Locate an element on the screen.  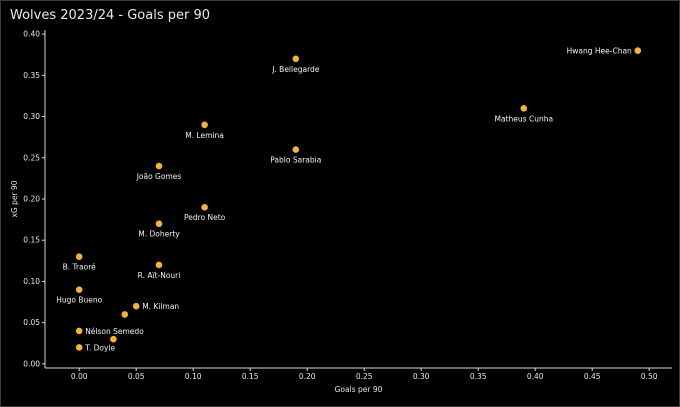
point-label: Nélson Semedo is located at coordinates (114, 331).